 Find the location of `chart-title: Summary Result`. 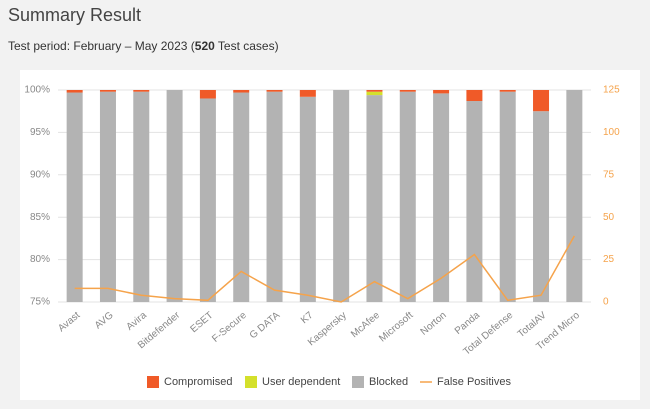

chart-title: Summary Result is located at coordinates (74, 15).